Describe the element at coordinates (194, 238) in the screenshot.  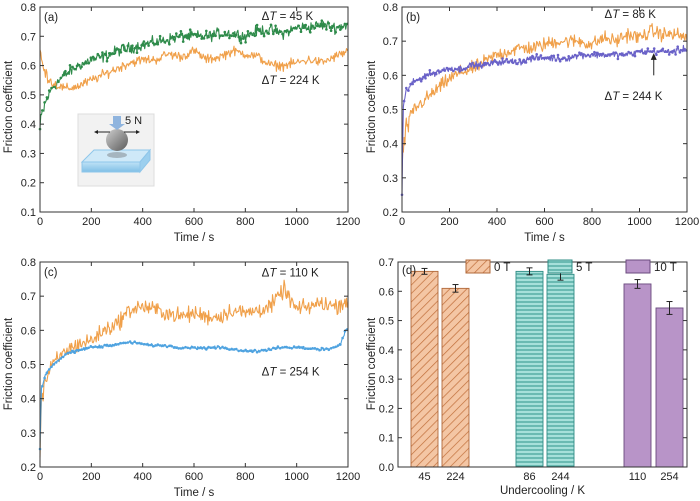
I see `x-axis-label: Time / s` at that location.